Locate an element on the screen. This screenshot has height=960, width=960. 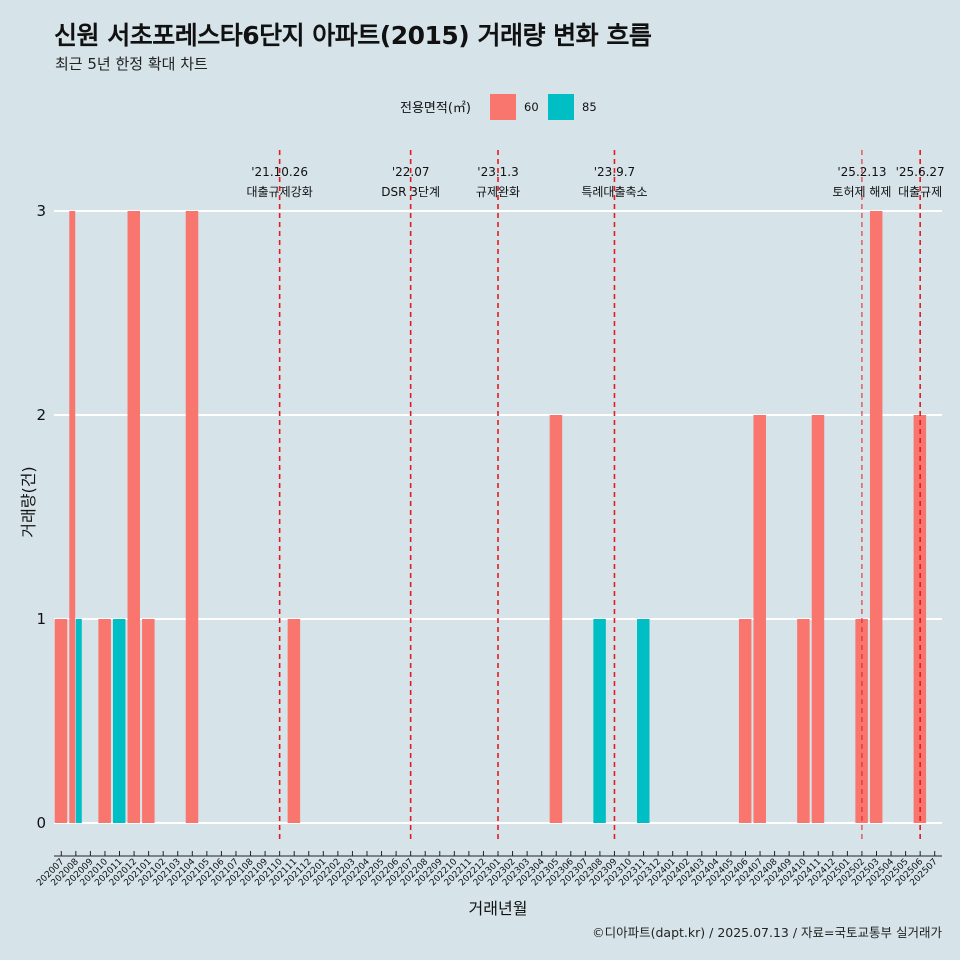
event-date-2: '23.1.3 is located at coordinates (497, 172).